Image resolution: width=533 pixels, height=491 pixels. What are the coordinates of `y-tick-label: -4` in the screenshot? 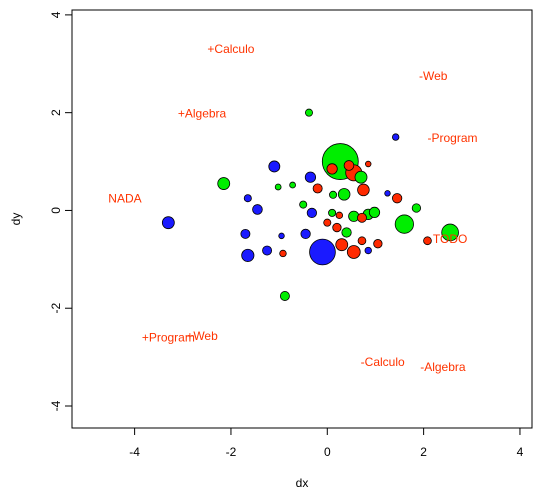 It's located at (56, 405).